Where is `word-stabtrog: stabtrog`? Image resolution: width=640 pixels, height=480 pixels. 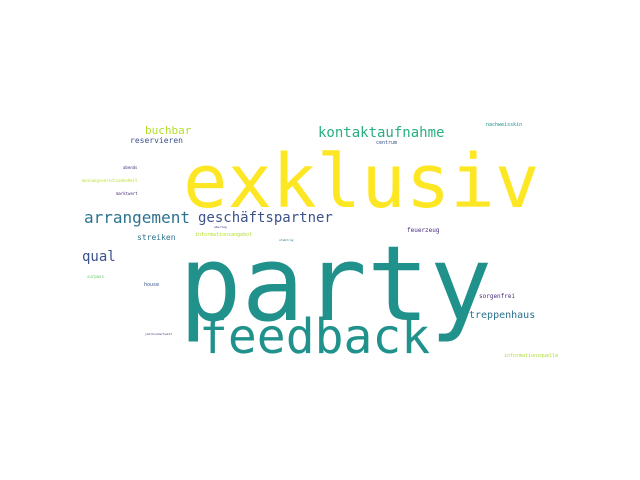 word-stabtrog: stabtrog is located at coordinates (286, 240).